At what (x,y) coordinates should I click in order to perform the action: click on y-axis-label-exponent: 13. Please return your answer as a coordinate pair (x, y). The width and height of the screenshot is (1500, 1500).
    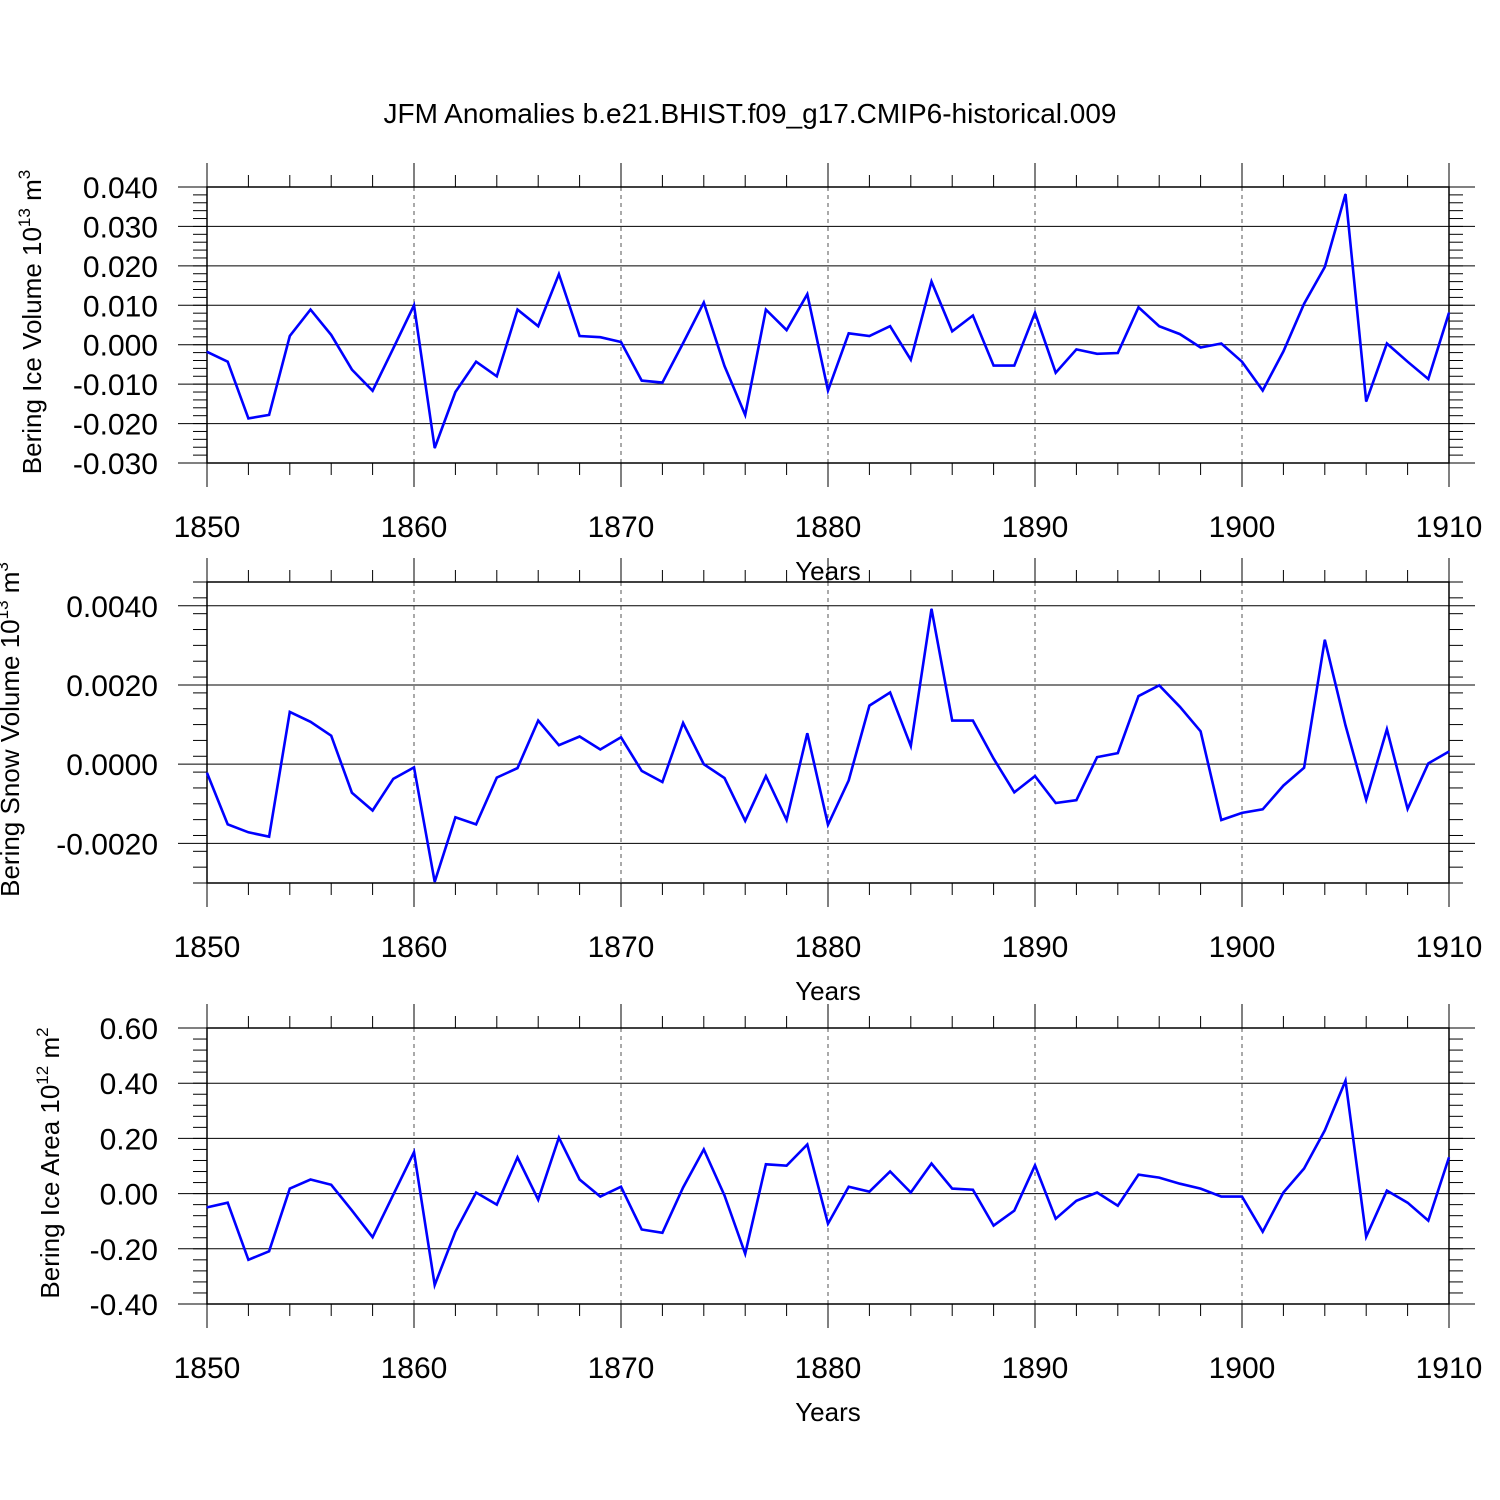
    Looking at the image, I should click on (24, 217).